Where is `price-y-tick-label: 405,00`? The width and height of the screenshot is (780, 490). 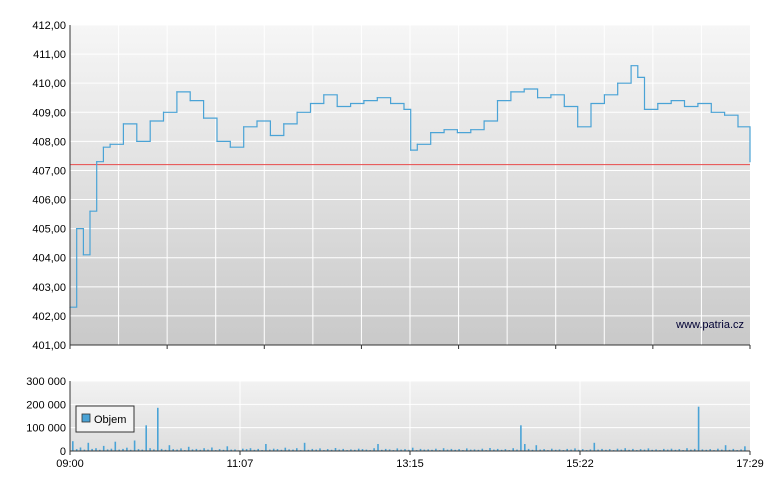 price-y-tick-label: 405,00 is located at coordinates (49, 230).